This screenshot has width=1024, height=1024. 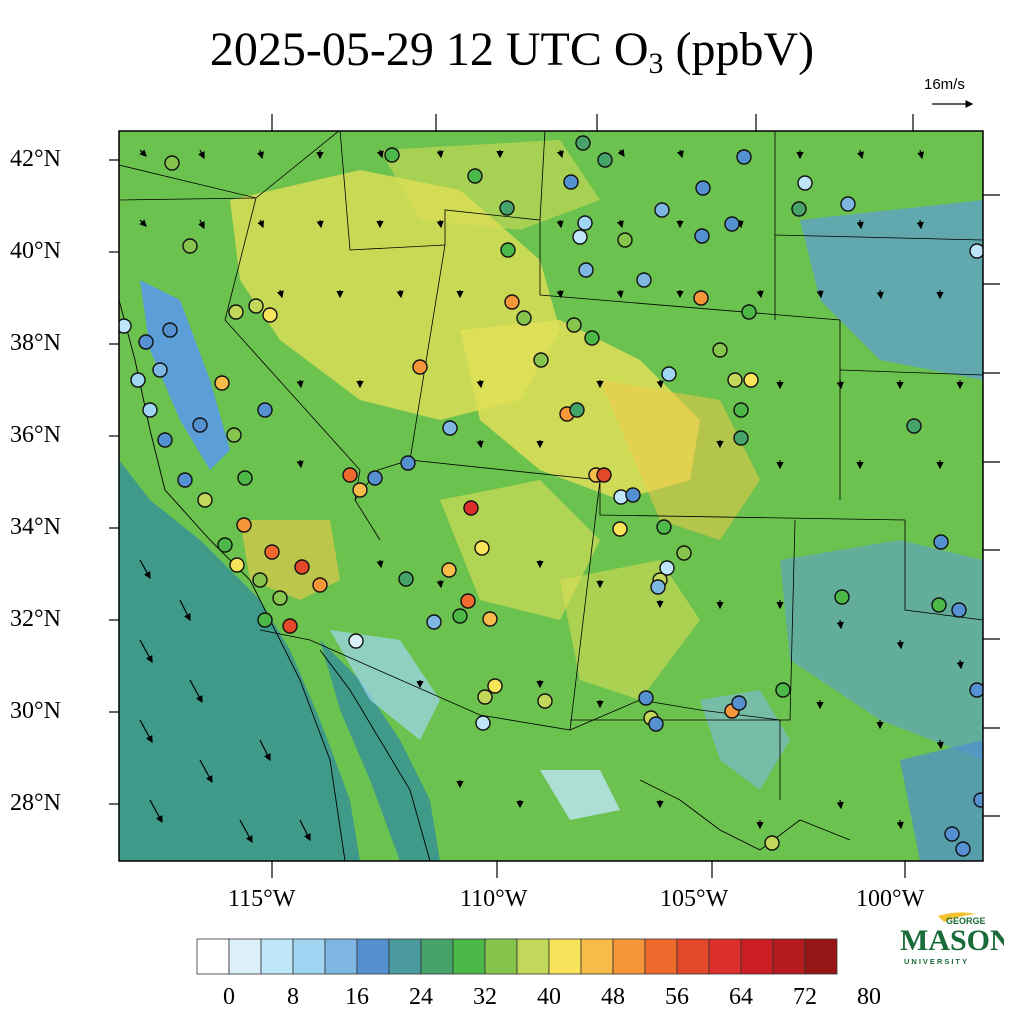 I want to click on lat-label: 42°N, so click(x=35, y=159).